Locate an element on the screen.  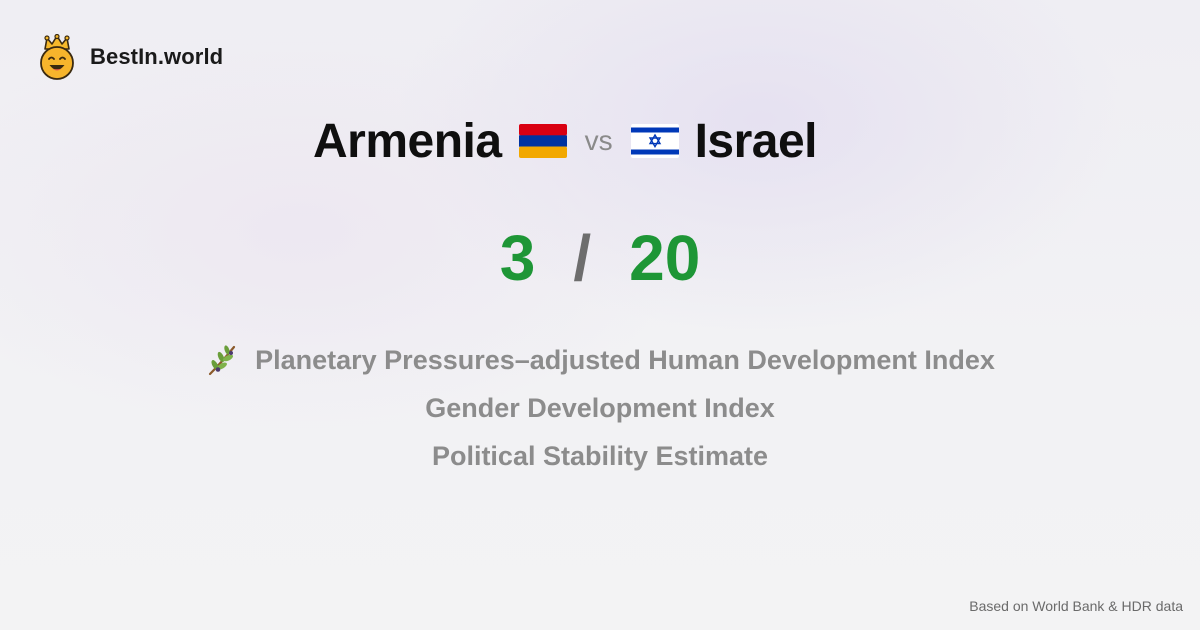
metric-item: Political Stability Estimate is located at coordinates (600, 456).